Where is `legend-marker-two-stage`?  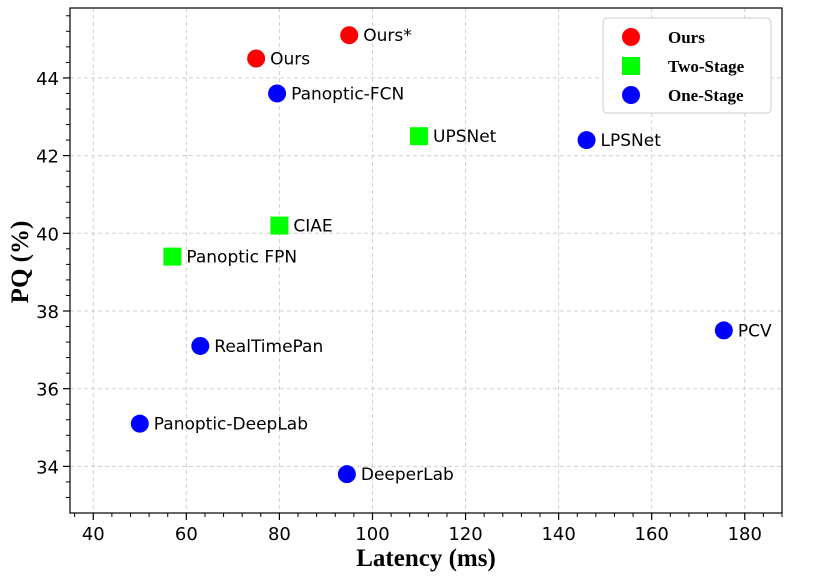
legend-marker-two-stage is located at coordinates (631, 66).